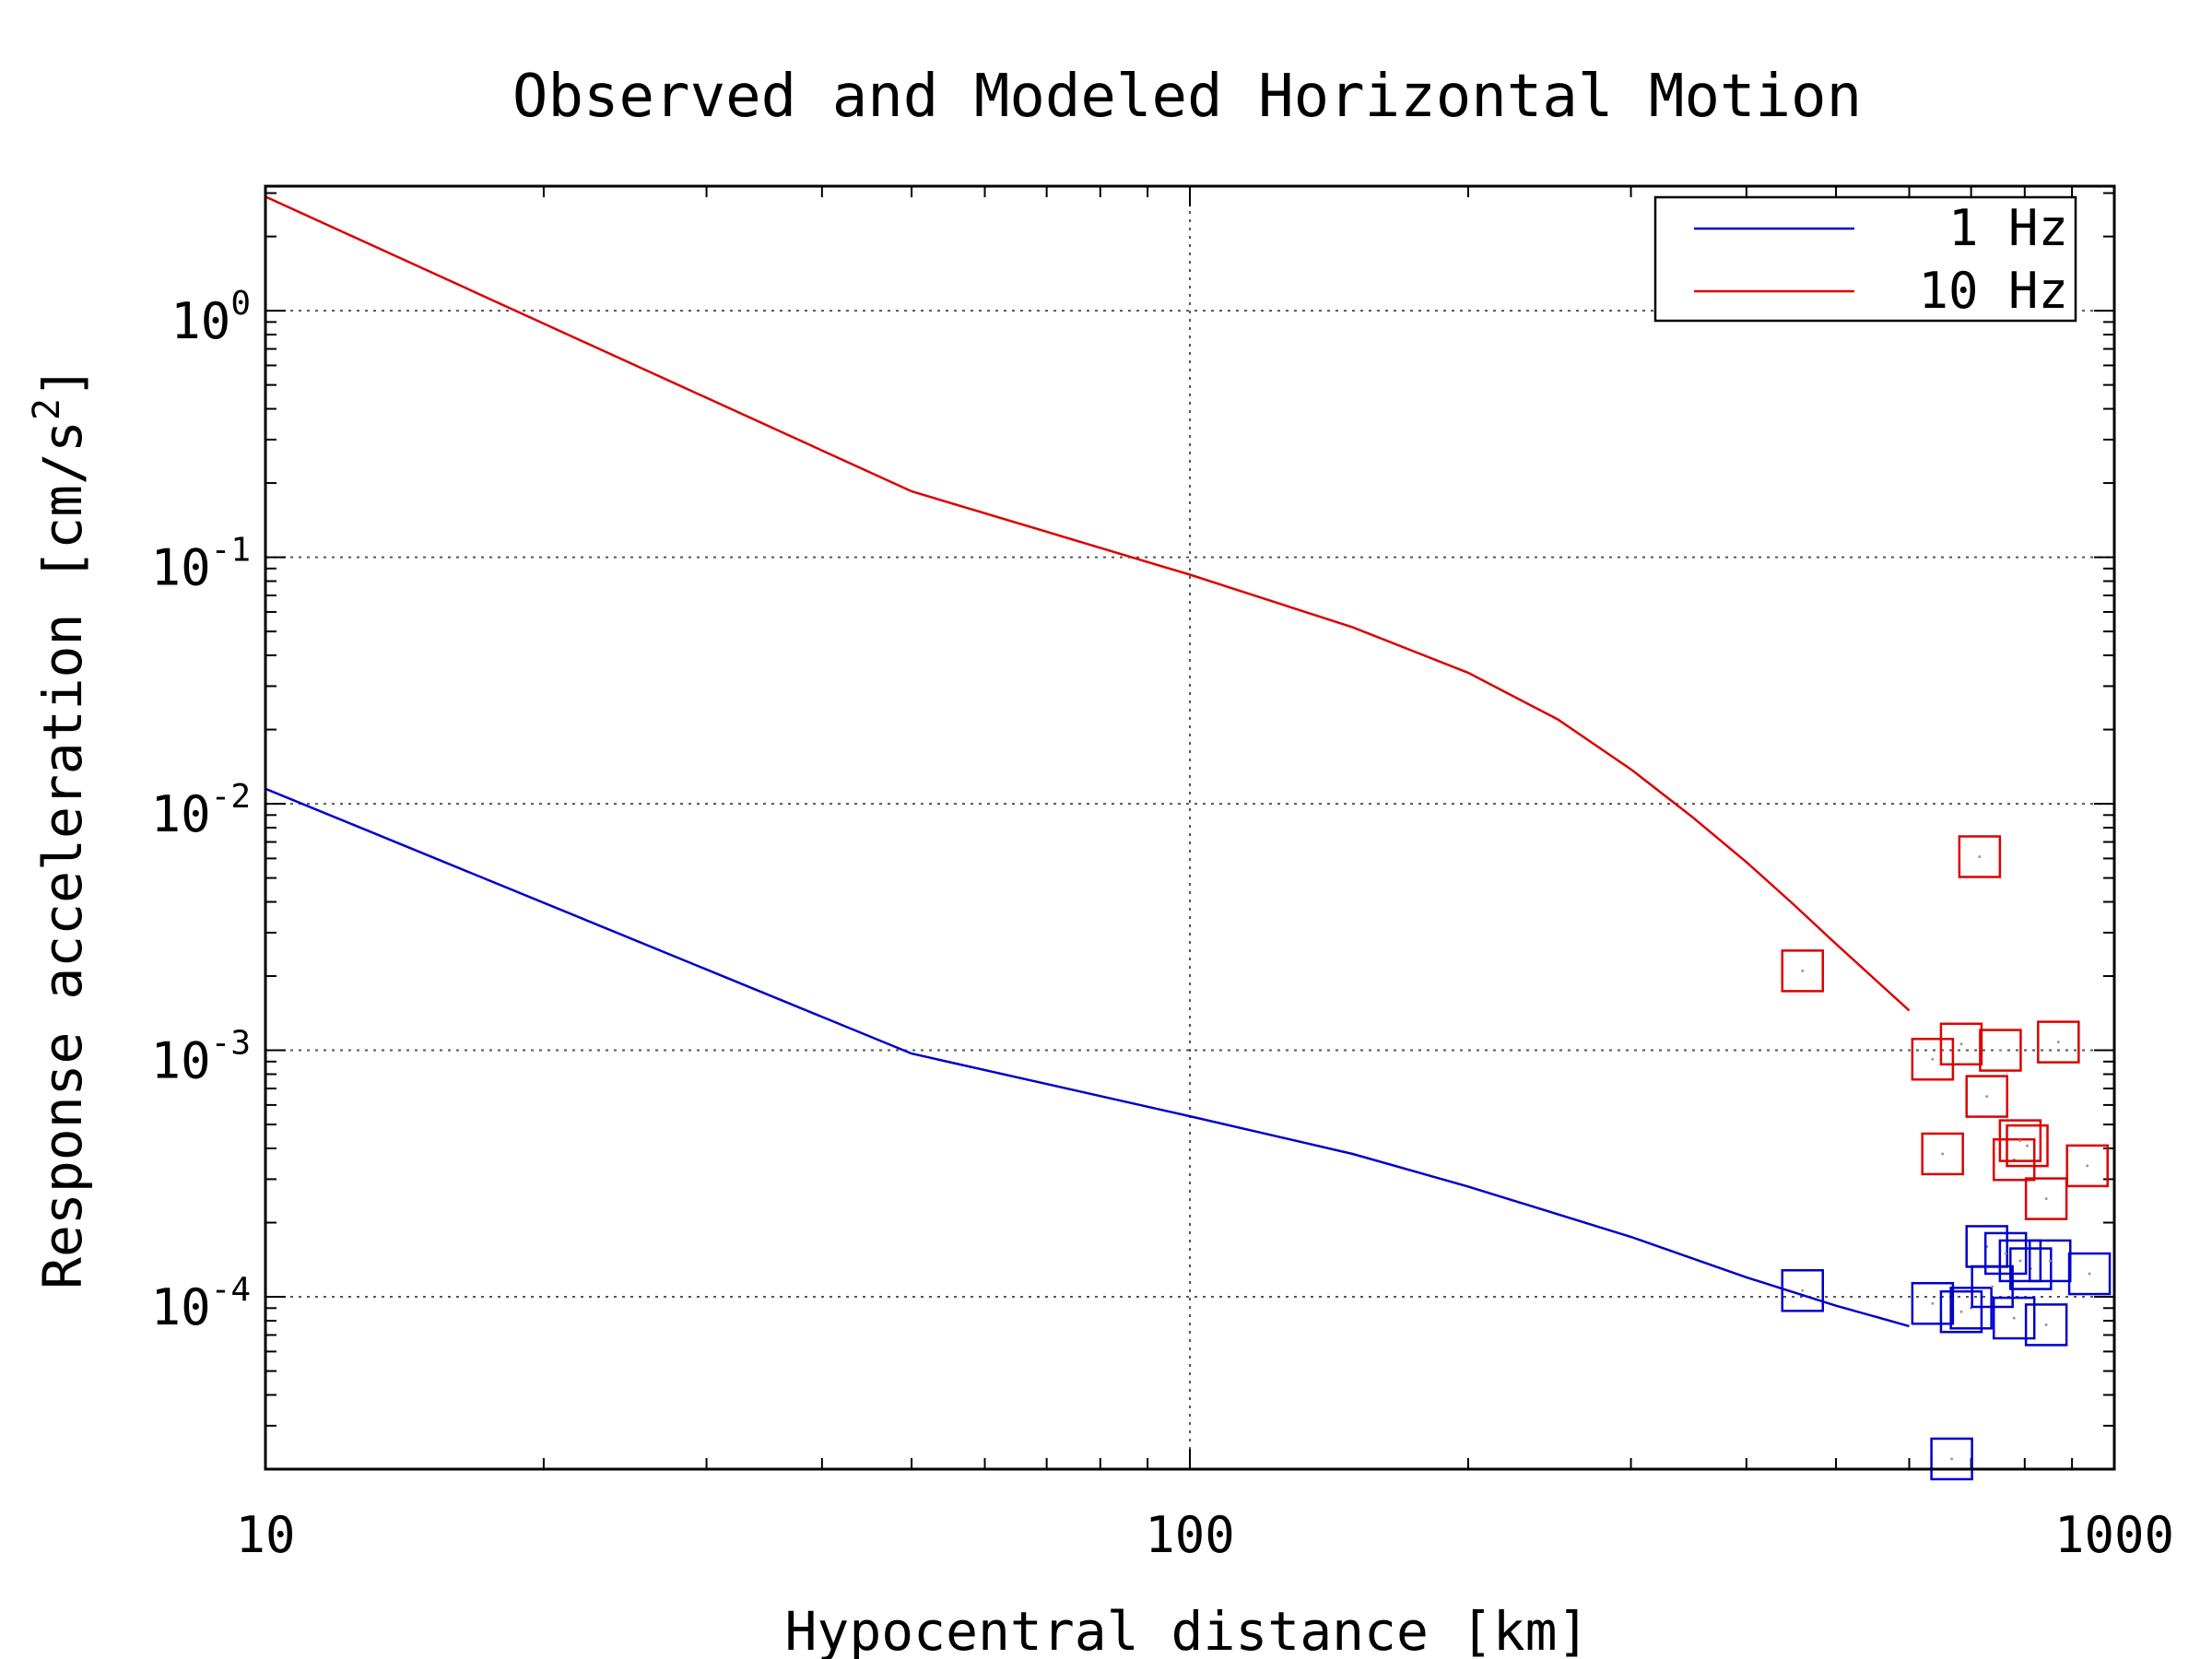 The image size is (2212, 1659). I want to click on y-tick-label: 10⁻³, so click(201, 1057).